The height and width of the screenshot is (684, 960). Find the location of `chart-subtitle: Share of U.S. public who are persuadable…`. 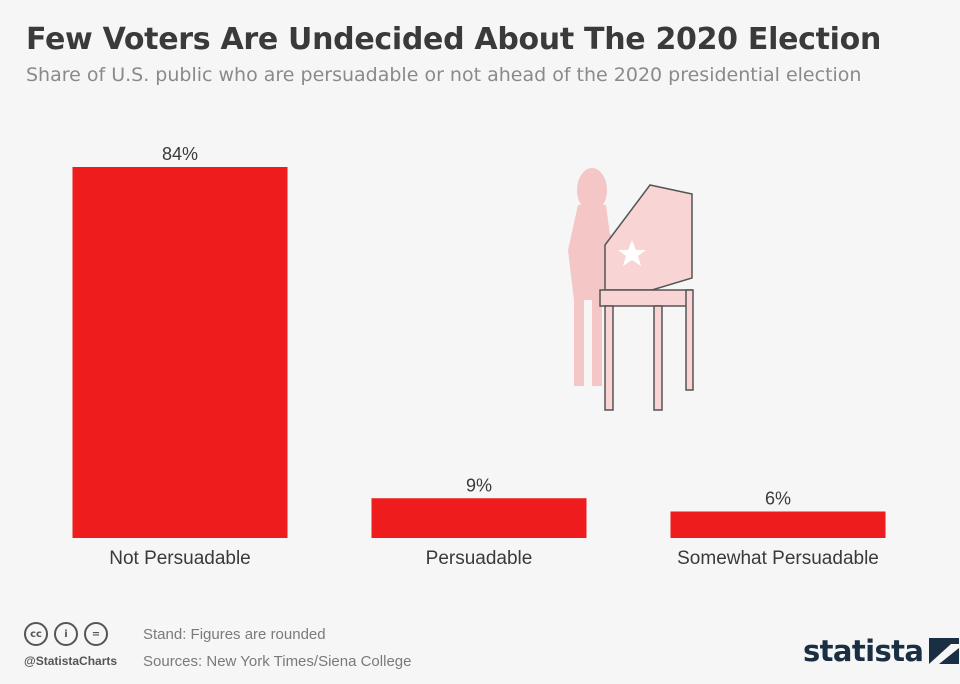

chart-subtitle: Share of U.S. public who are persuadable… is located at coordinates (444, 75).